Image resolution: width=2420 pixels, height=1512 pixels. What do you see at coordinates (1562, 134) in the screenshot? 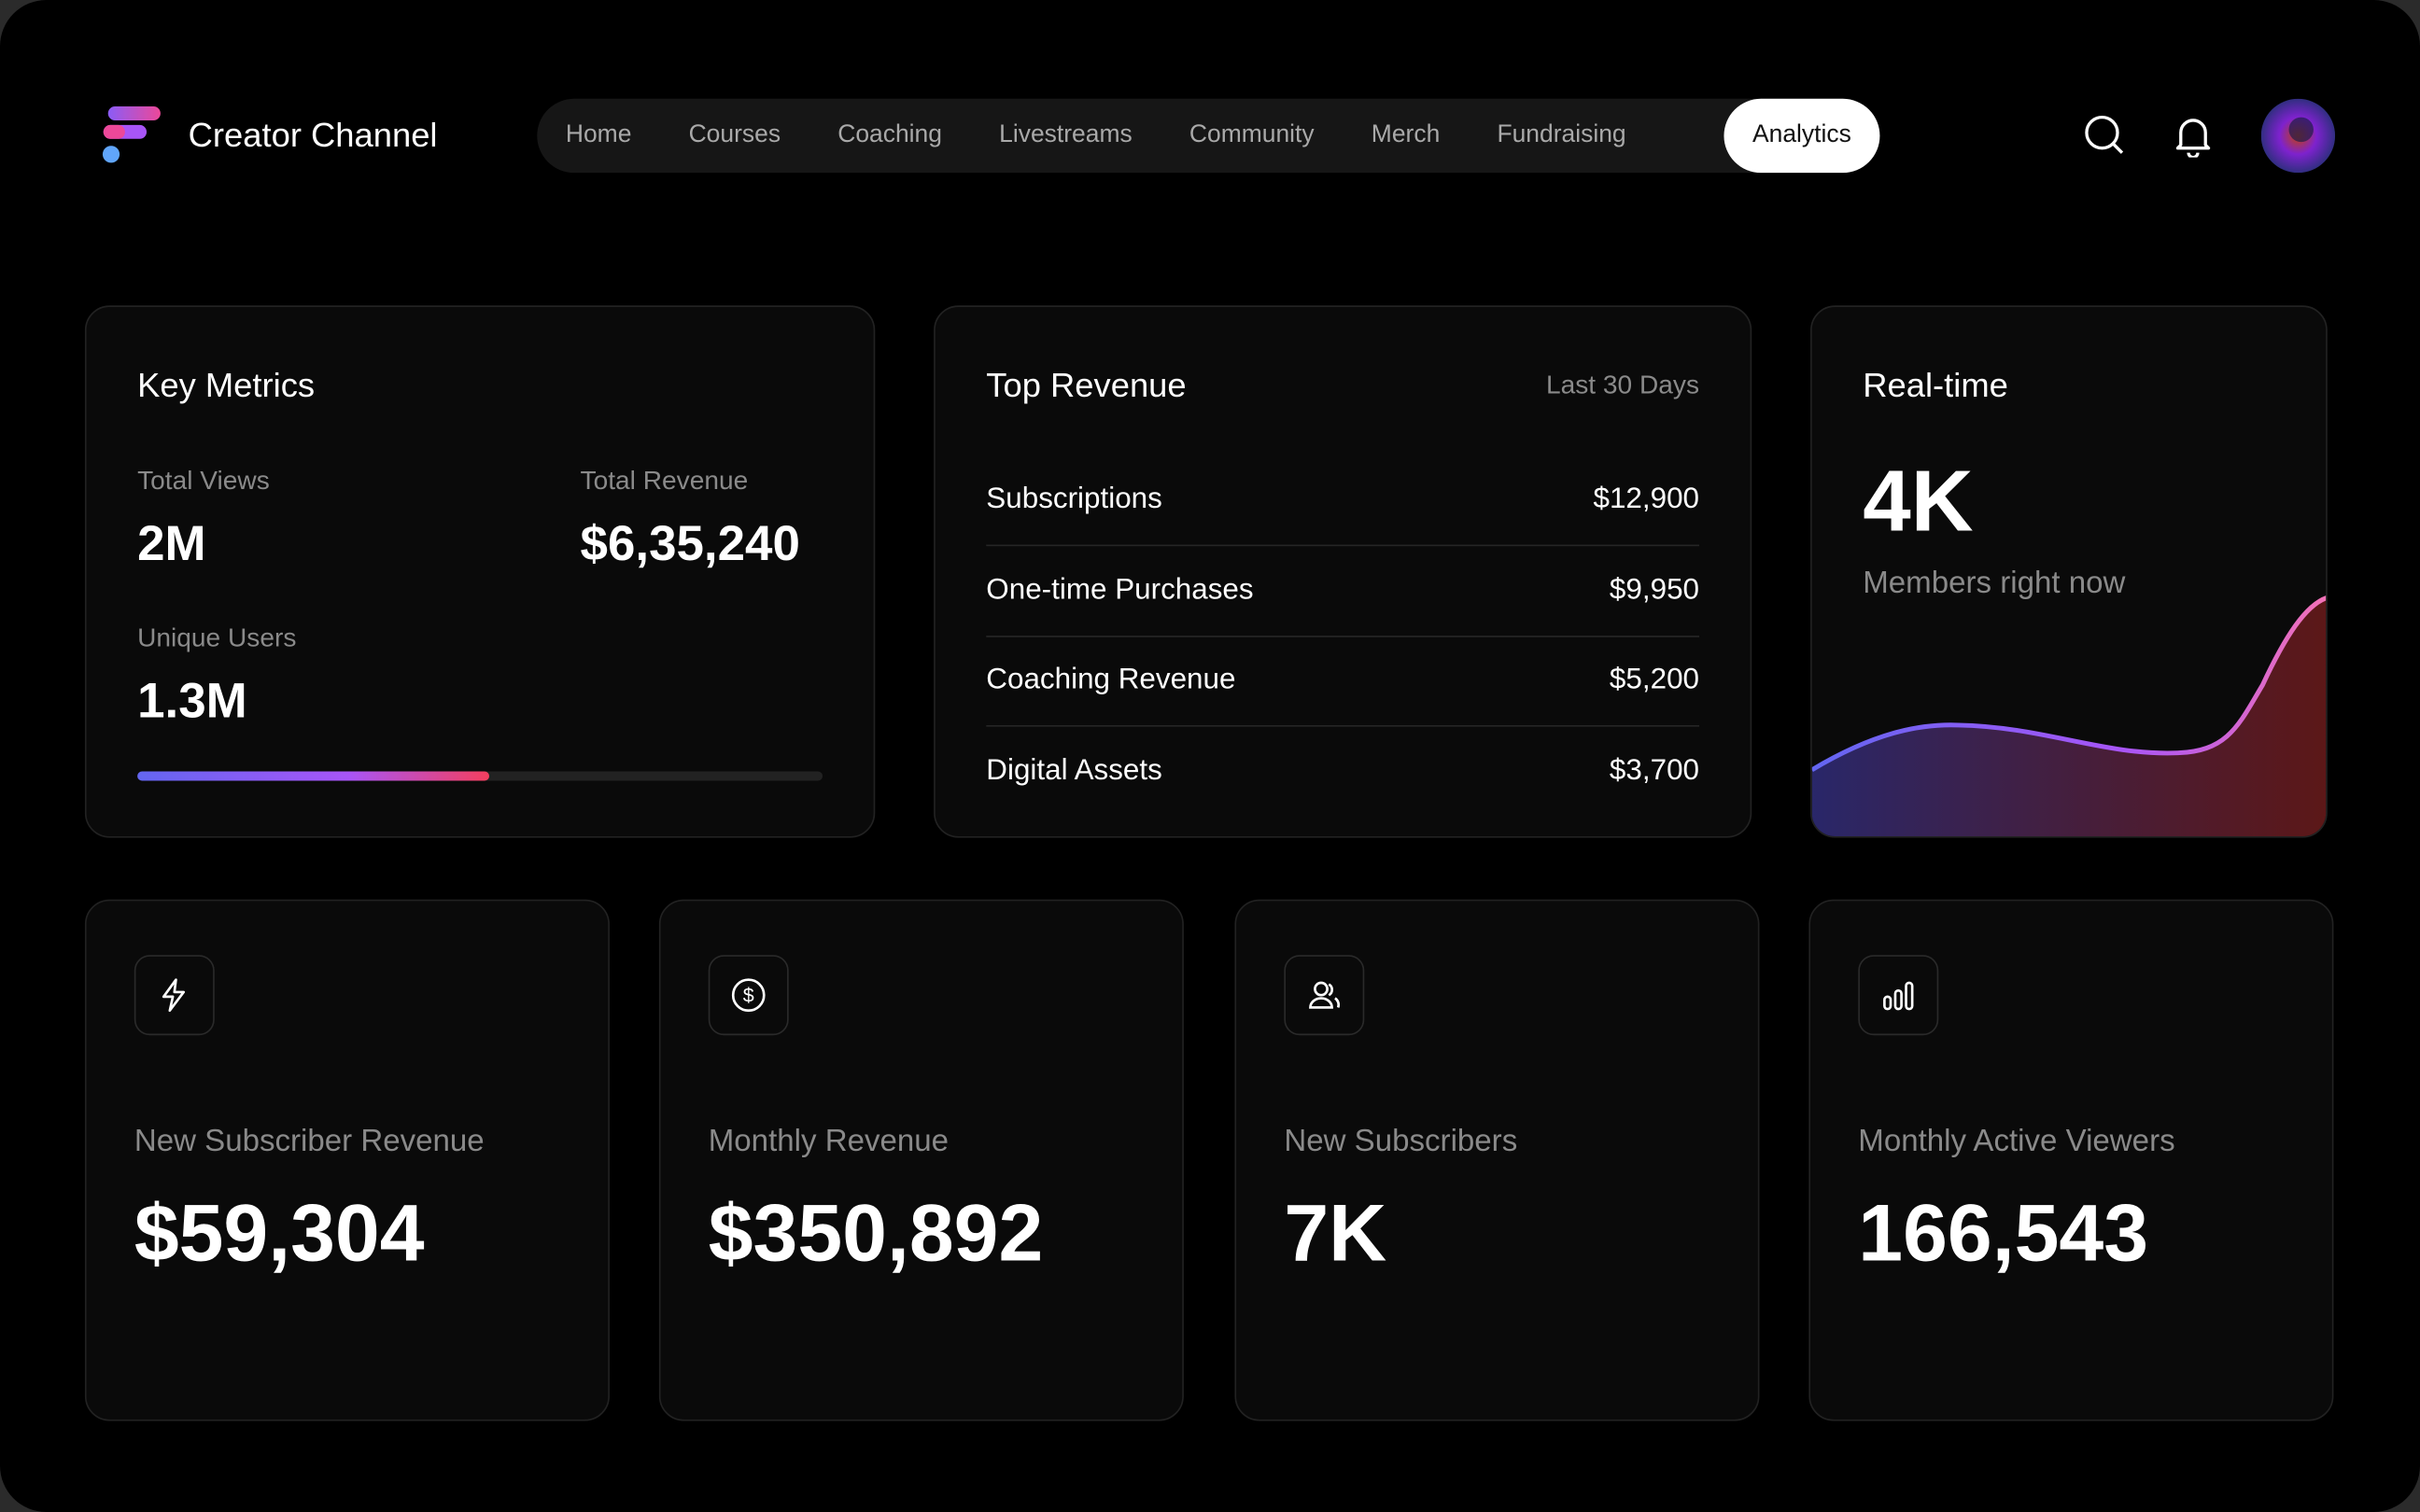
I see `nav-item: Fundraising` at bounding box center [1562, 134].